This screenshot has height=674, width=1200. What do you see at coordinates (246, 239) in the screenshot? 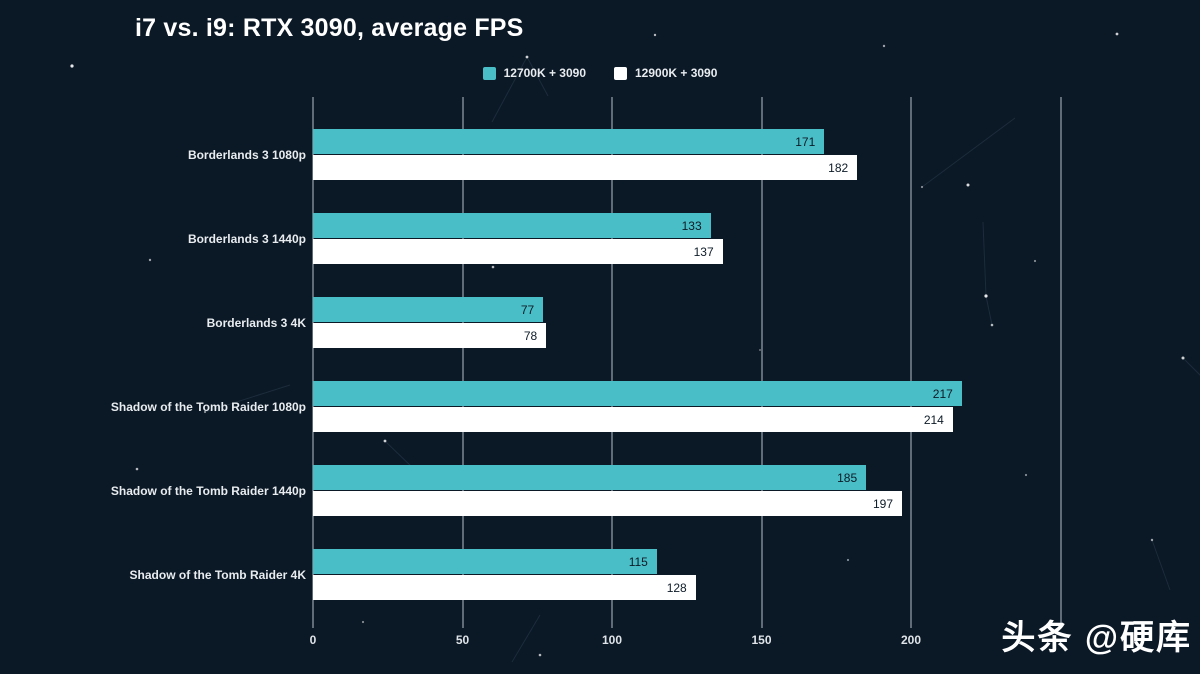
I see `category-label: Borderlands 3 1440p` at bounding box center [246, 239].